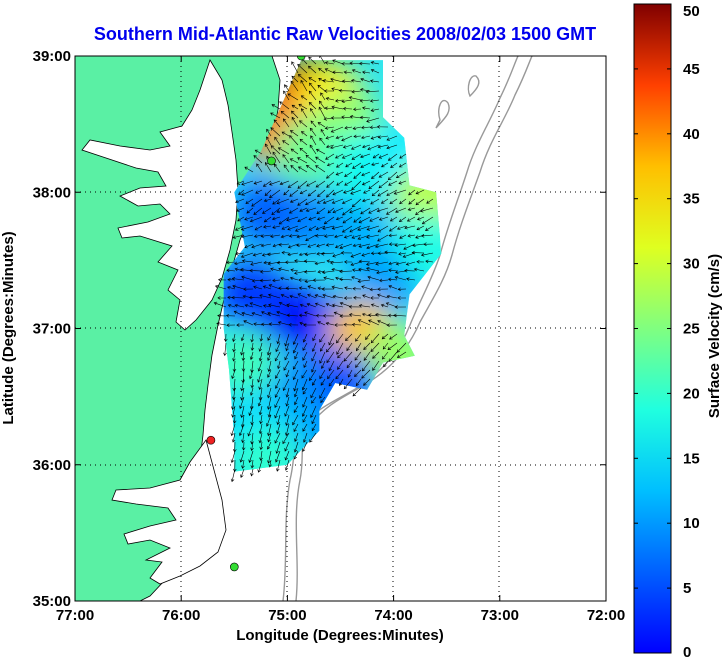 The height and width of the screenshot is (659, 724). What do you see at coordinates (271, 161) in the screenshot?
I see `station-marker` at bounding box center [271, 161].